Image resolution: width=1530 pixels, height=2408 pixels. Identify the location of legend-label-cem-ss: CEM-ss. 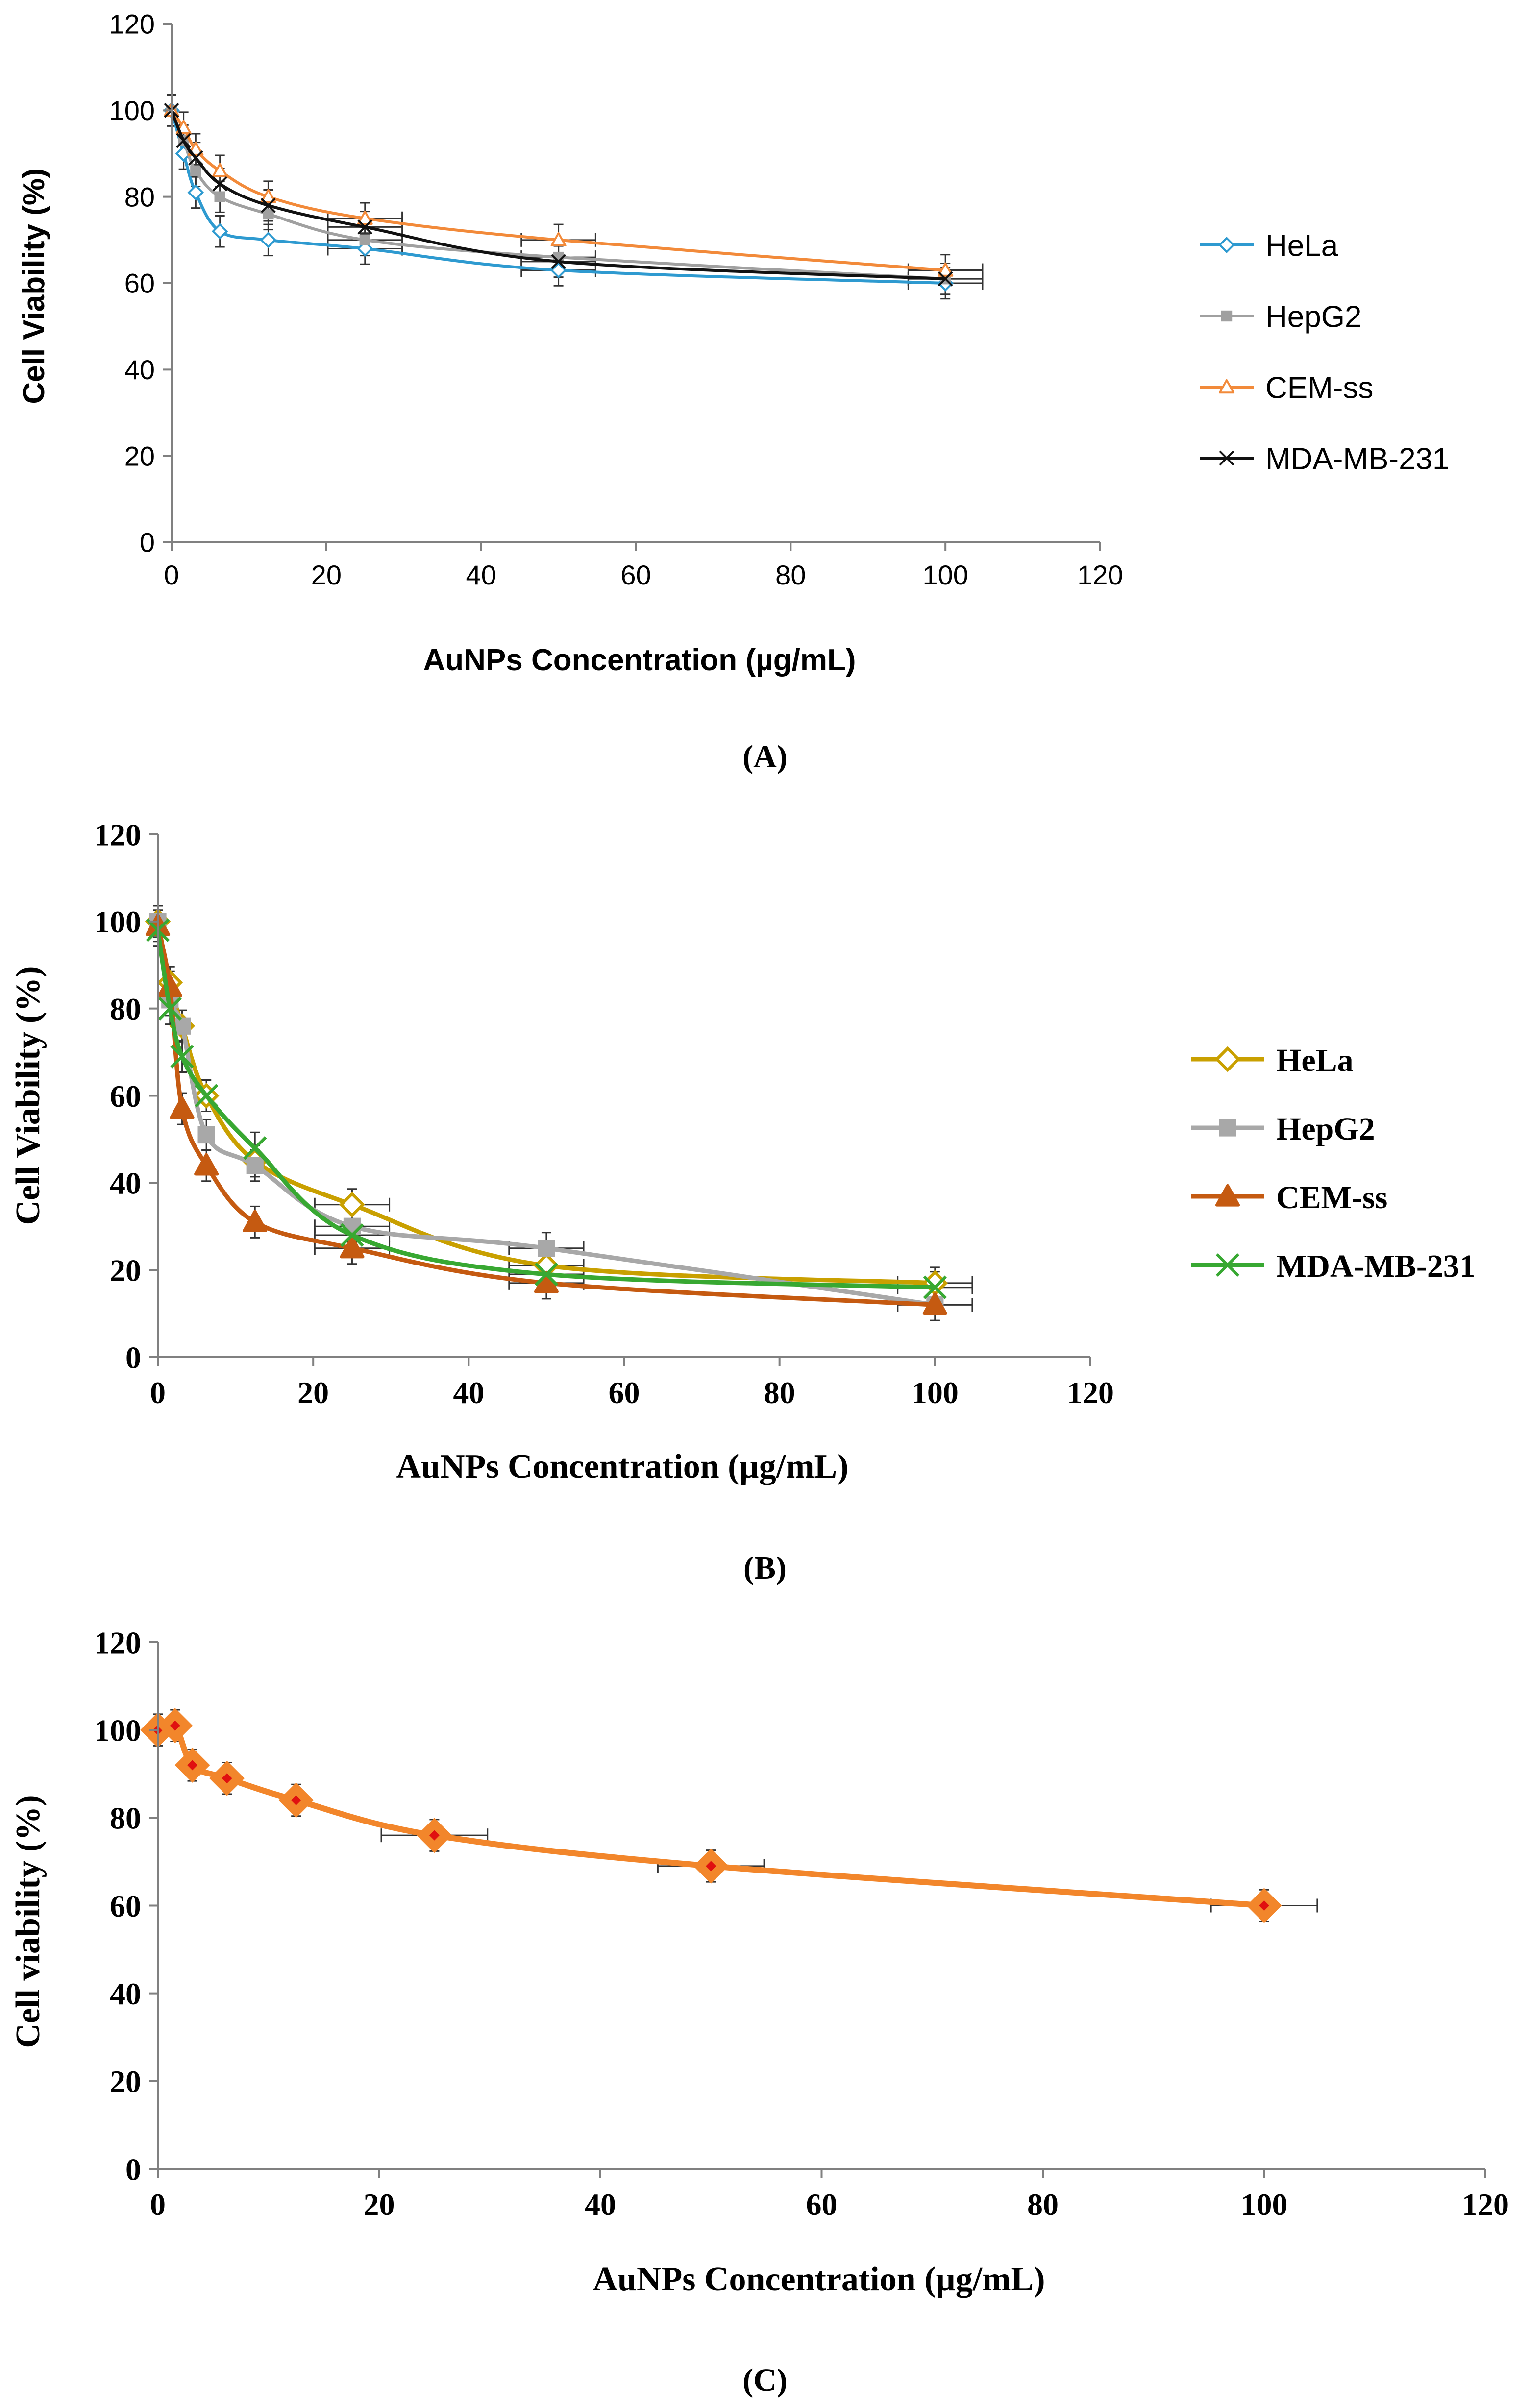
(1319, 388).